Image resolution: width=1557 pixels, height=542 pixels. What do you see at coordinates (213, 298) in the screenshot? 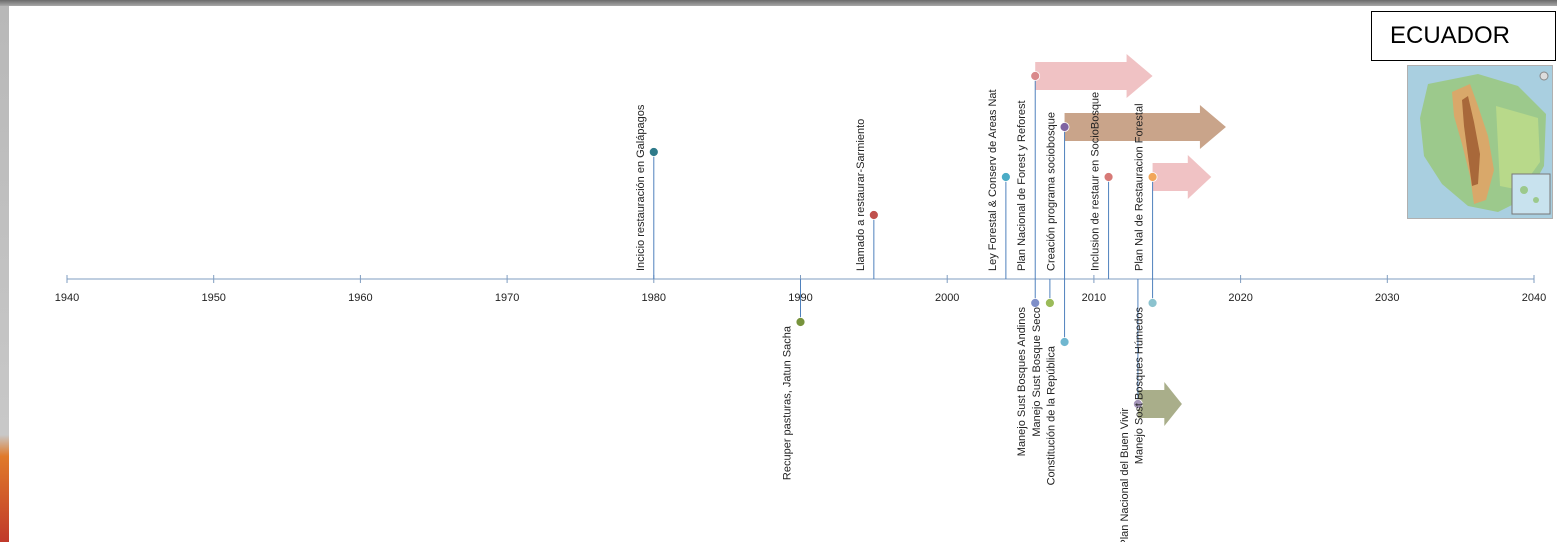
I see `tick-label: 1950` at bounding box center [213, 298].